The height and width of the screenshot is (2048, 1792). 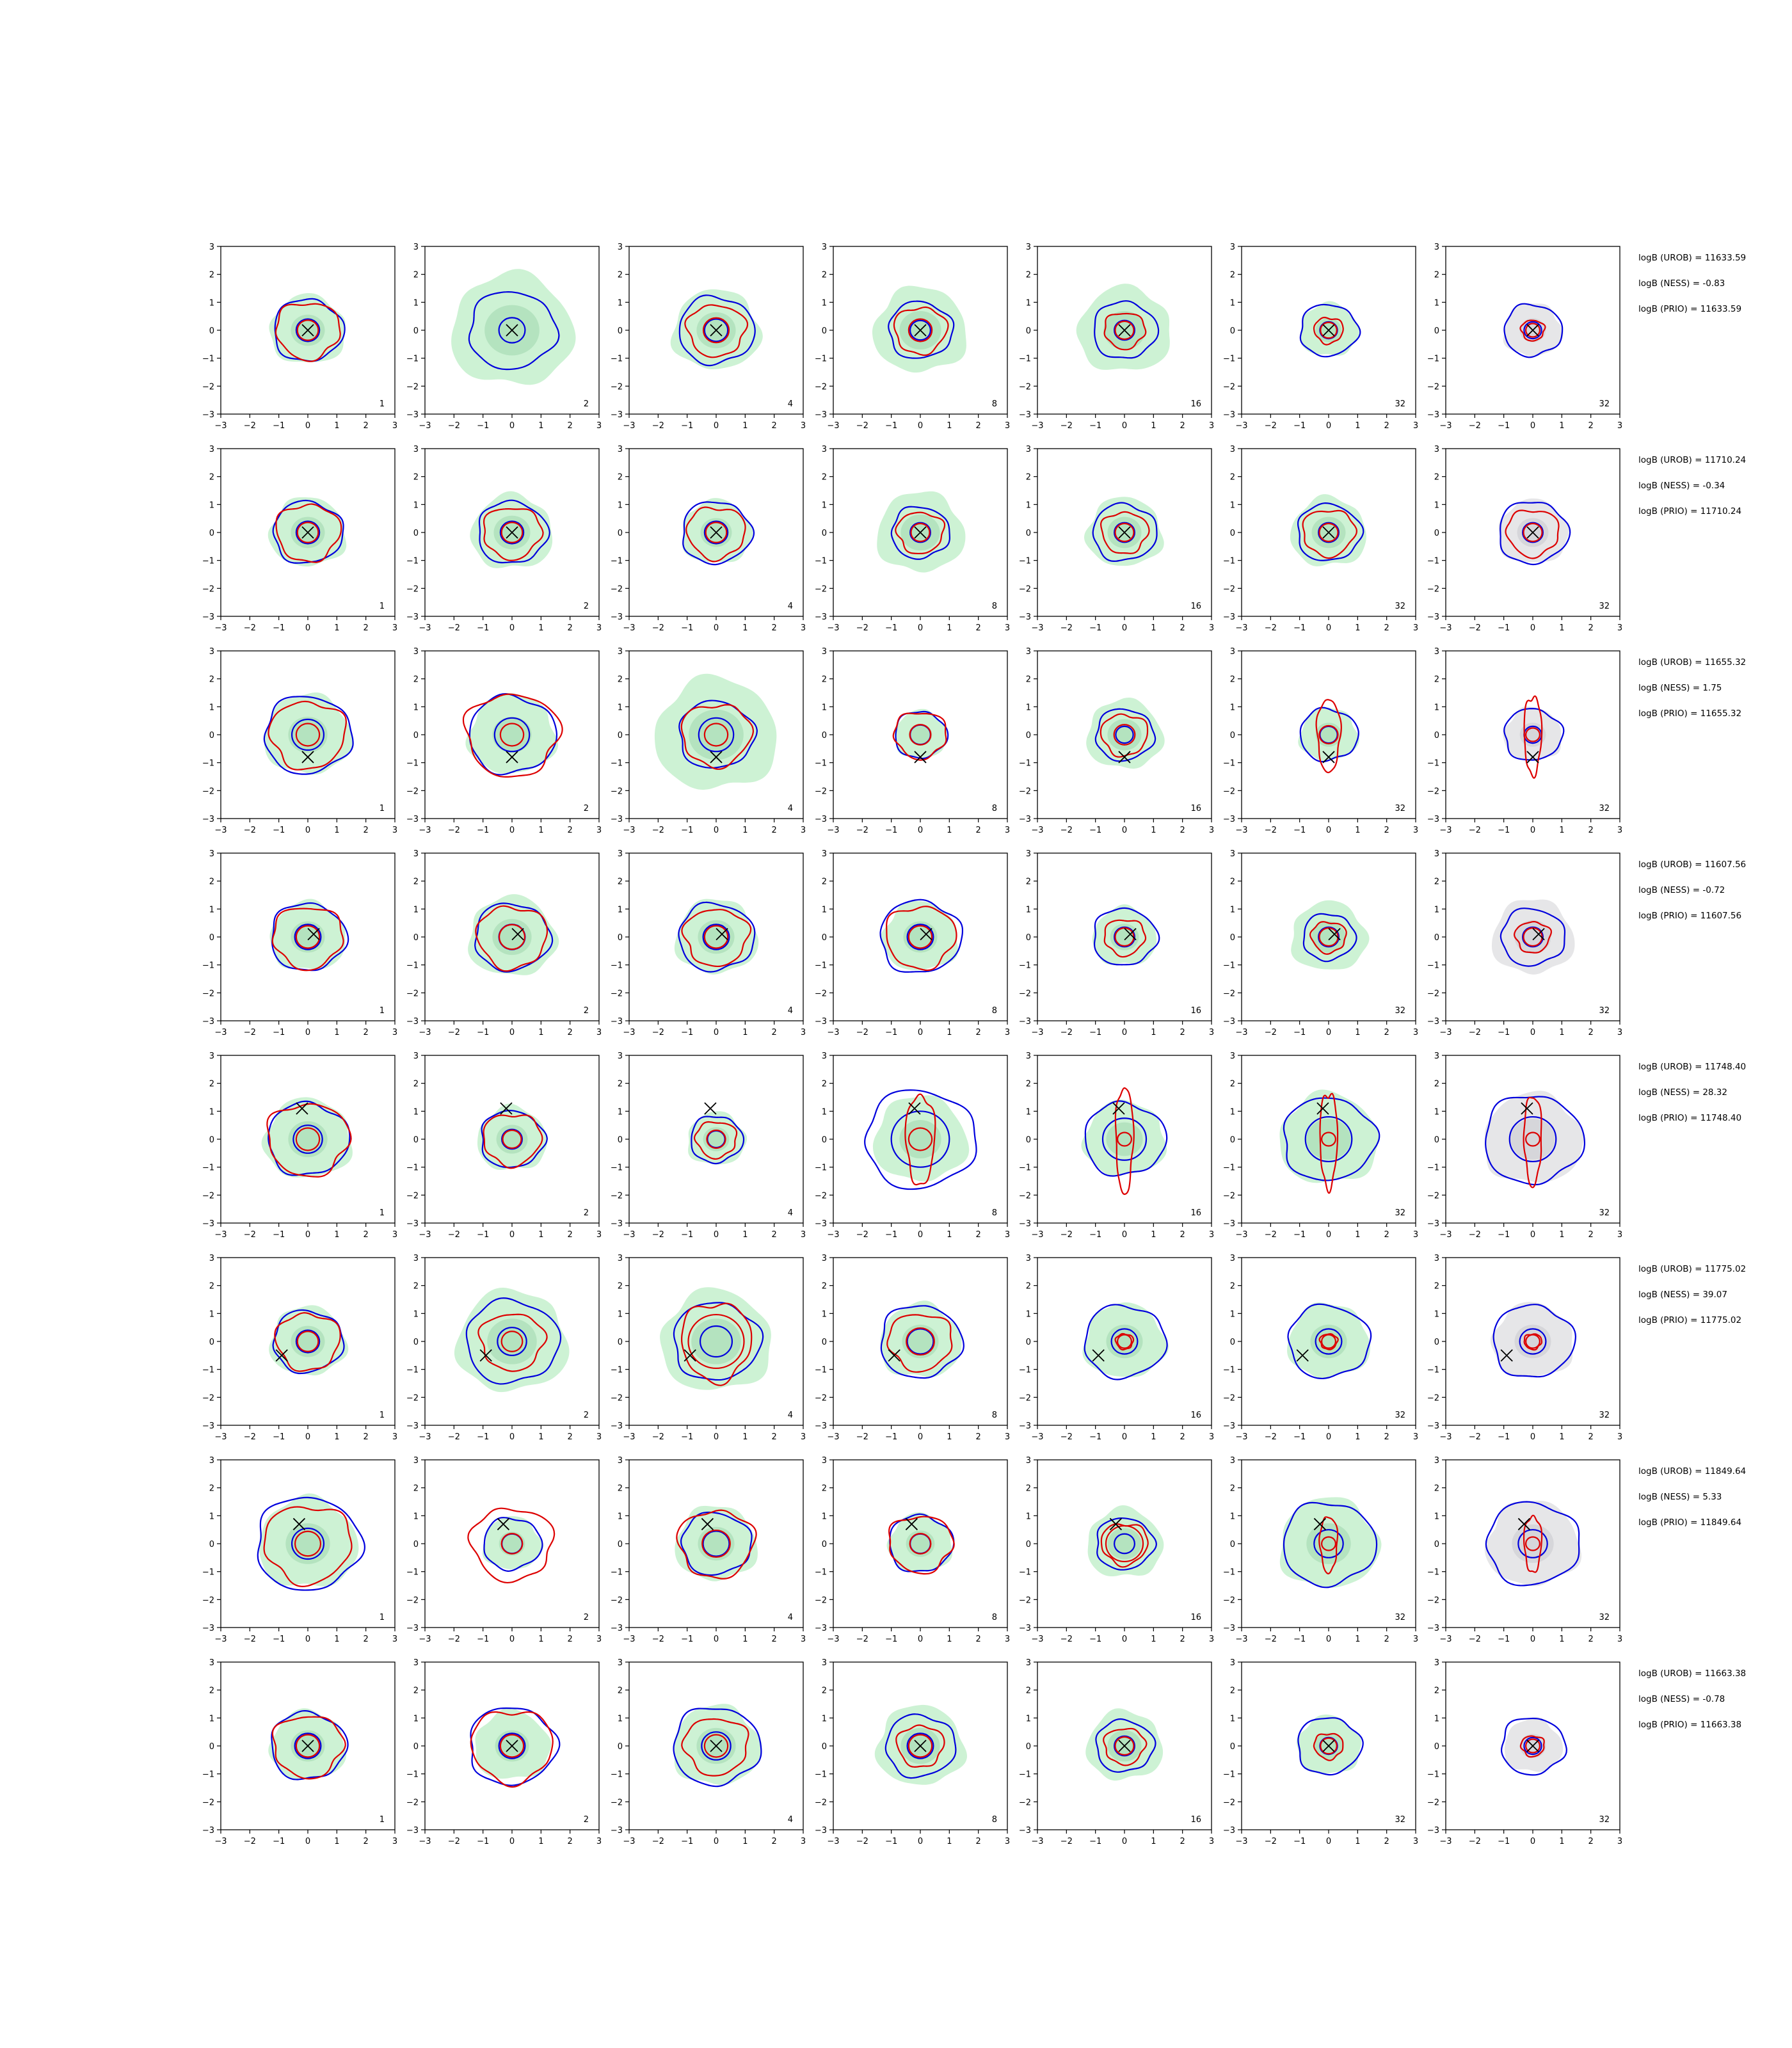 I want to click on panel-r4-c4: −3 −2 −1 0 1 2 3 3 2 1 0 −1 −2 −3 8, so click(x=912, y=943).